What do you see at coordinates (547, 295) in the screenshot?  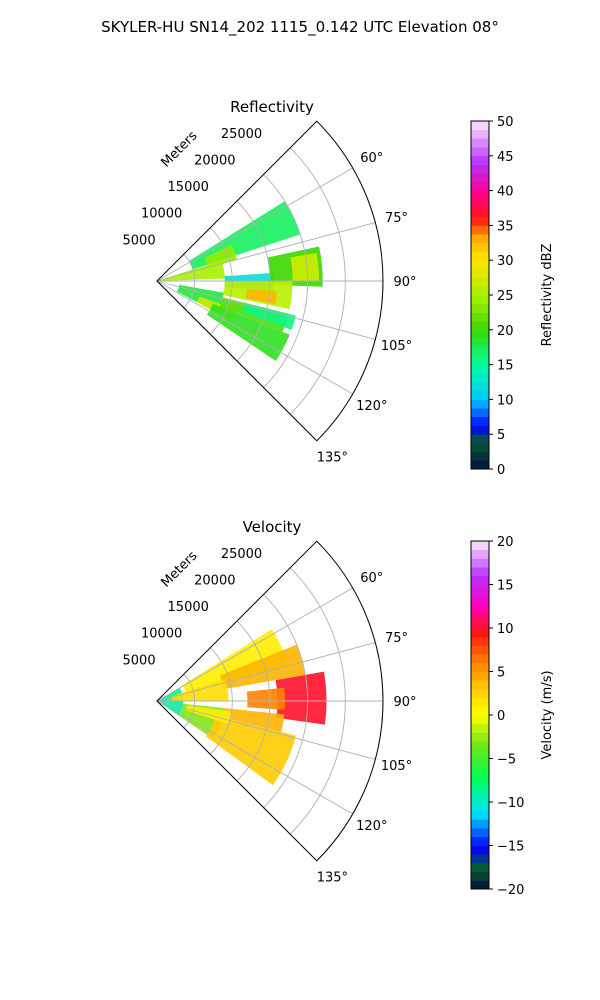 I see `reflectivity-colorbar-label: Reflectivity dBZ` at bounding box center [547, 295].